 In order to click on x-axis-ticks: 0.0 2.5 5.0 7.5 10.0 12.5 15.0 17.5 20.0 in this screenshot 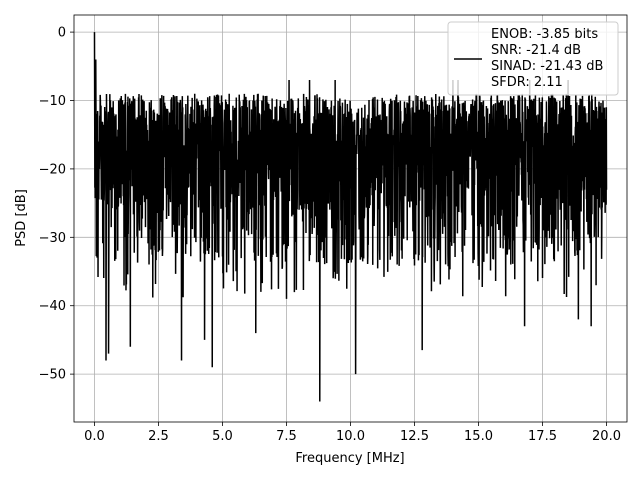, I will do `click(352, 433)`.